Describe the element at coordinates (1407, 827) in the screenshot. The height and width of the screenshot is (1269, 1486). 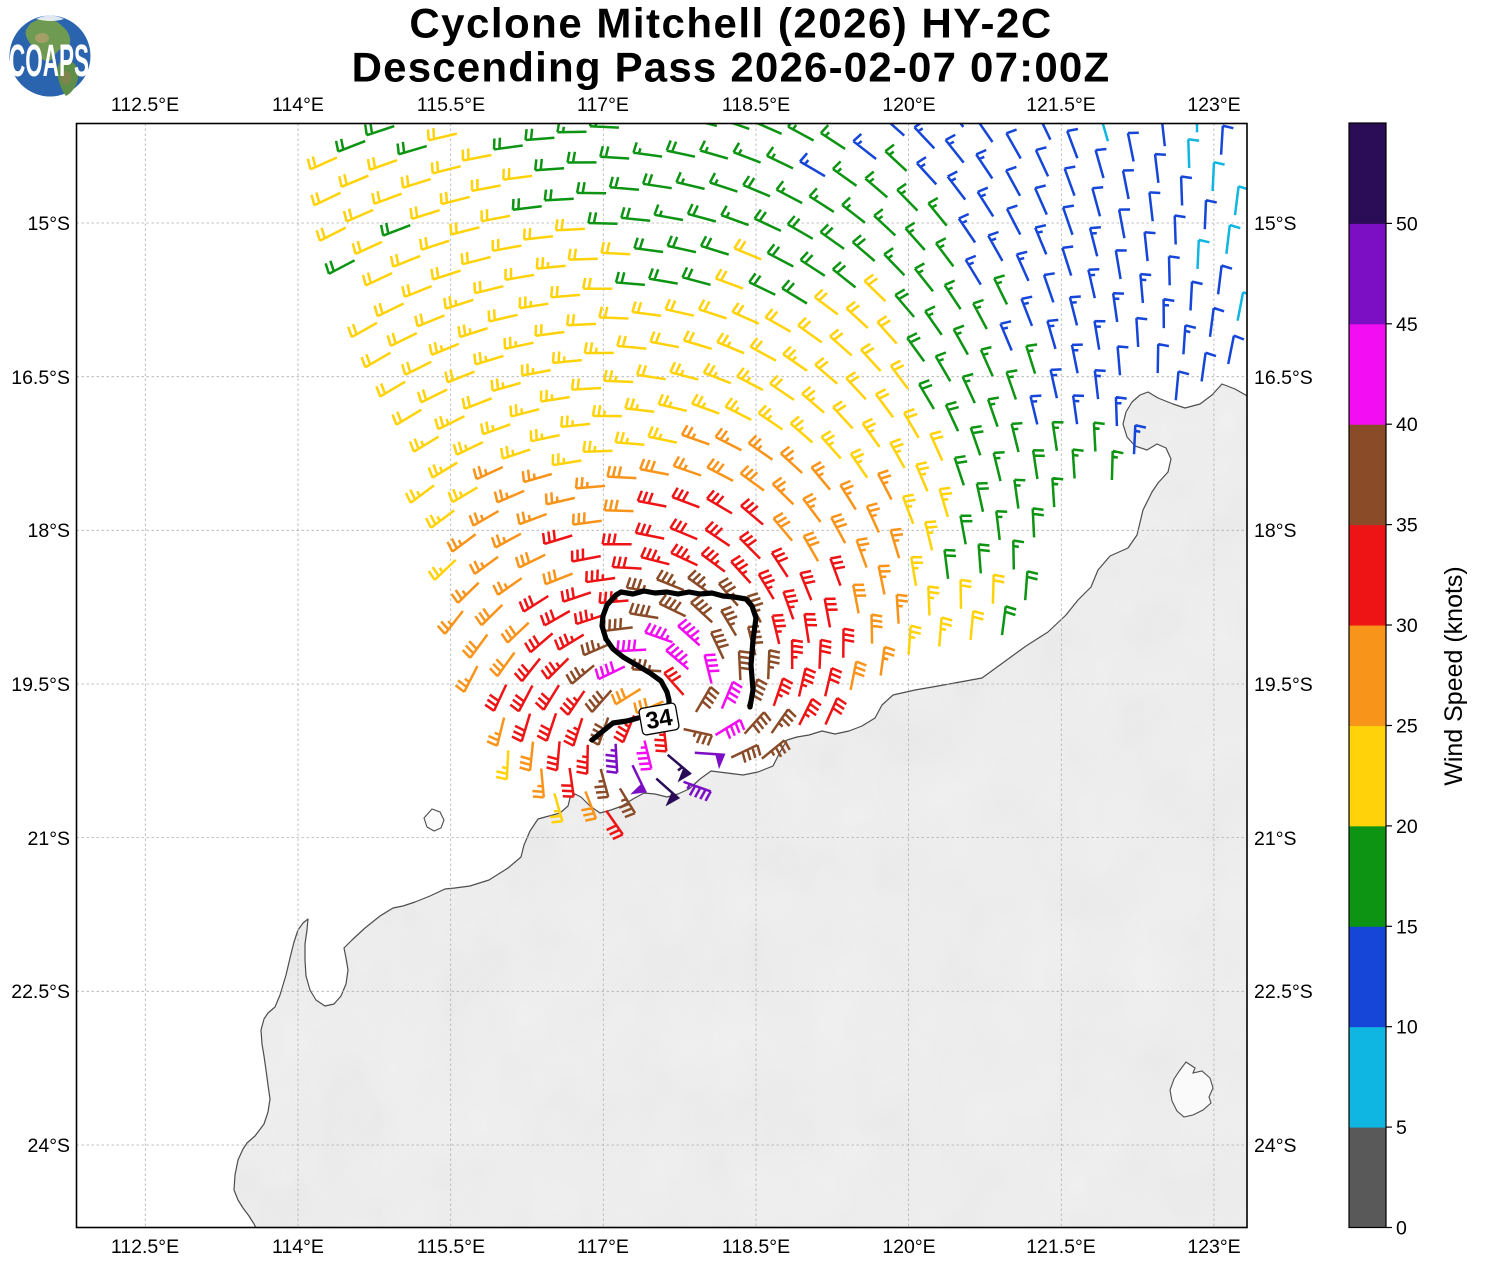
I see `svg-text: 20` at that location.